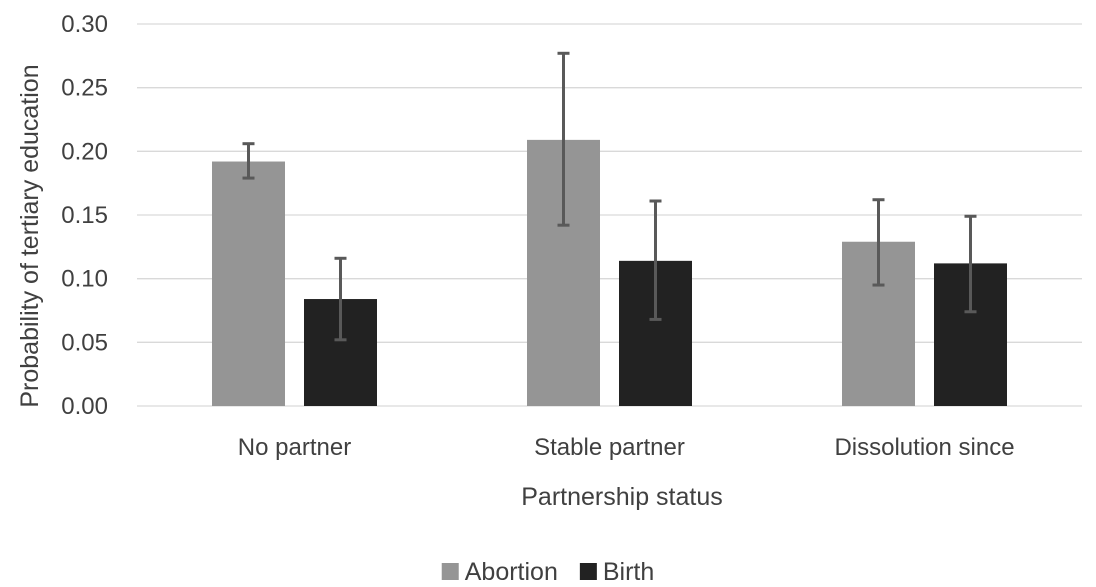 Image resolution: width=1096 pixels, height=587 pixels. Describe the element at coordinates (511, 572) in the screenshot. I see `legend-label: Abortion` at that location.